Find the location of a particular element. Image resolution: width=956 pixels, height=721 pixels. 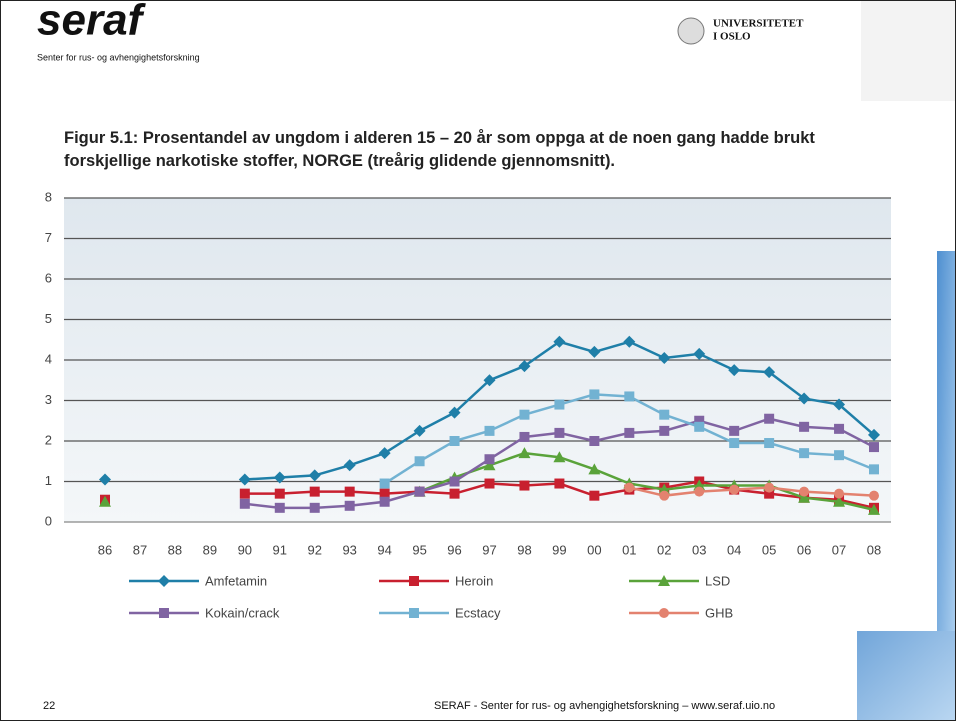

legend-label: Amfetamin is located at coordinates (236, 580).